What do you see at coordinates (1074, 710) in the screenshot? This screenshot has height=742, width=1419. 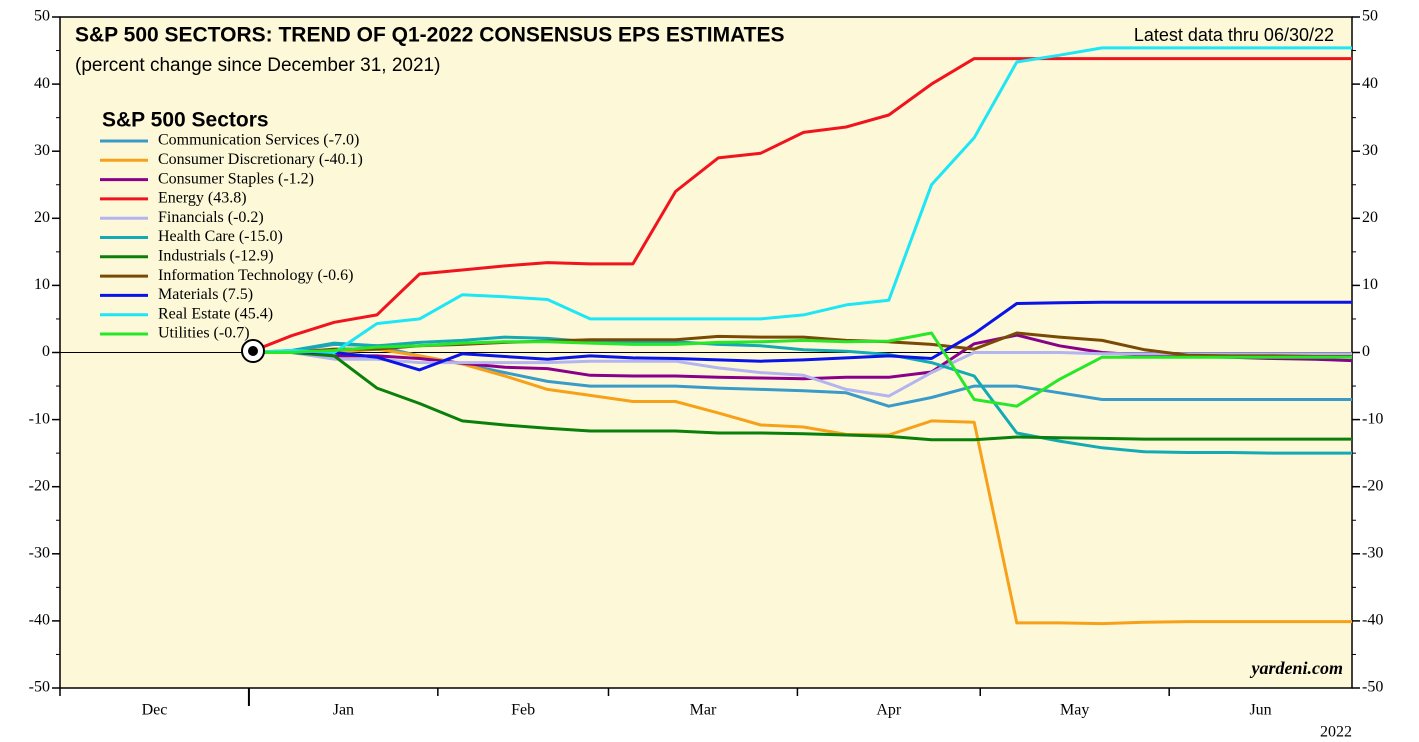 I see `x-tick-label: May` at bounding box center [1074, 710].